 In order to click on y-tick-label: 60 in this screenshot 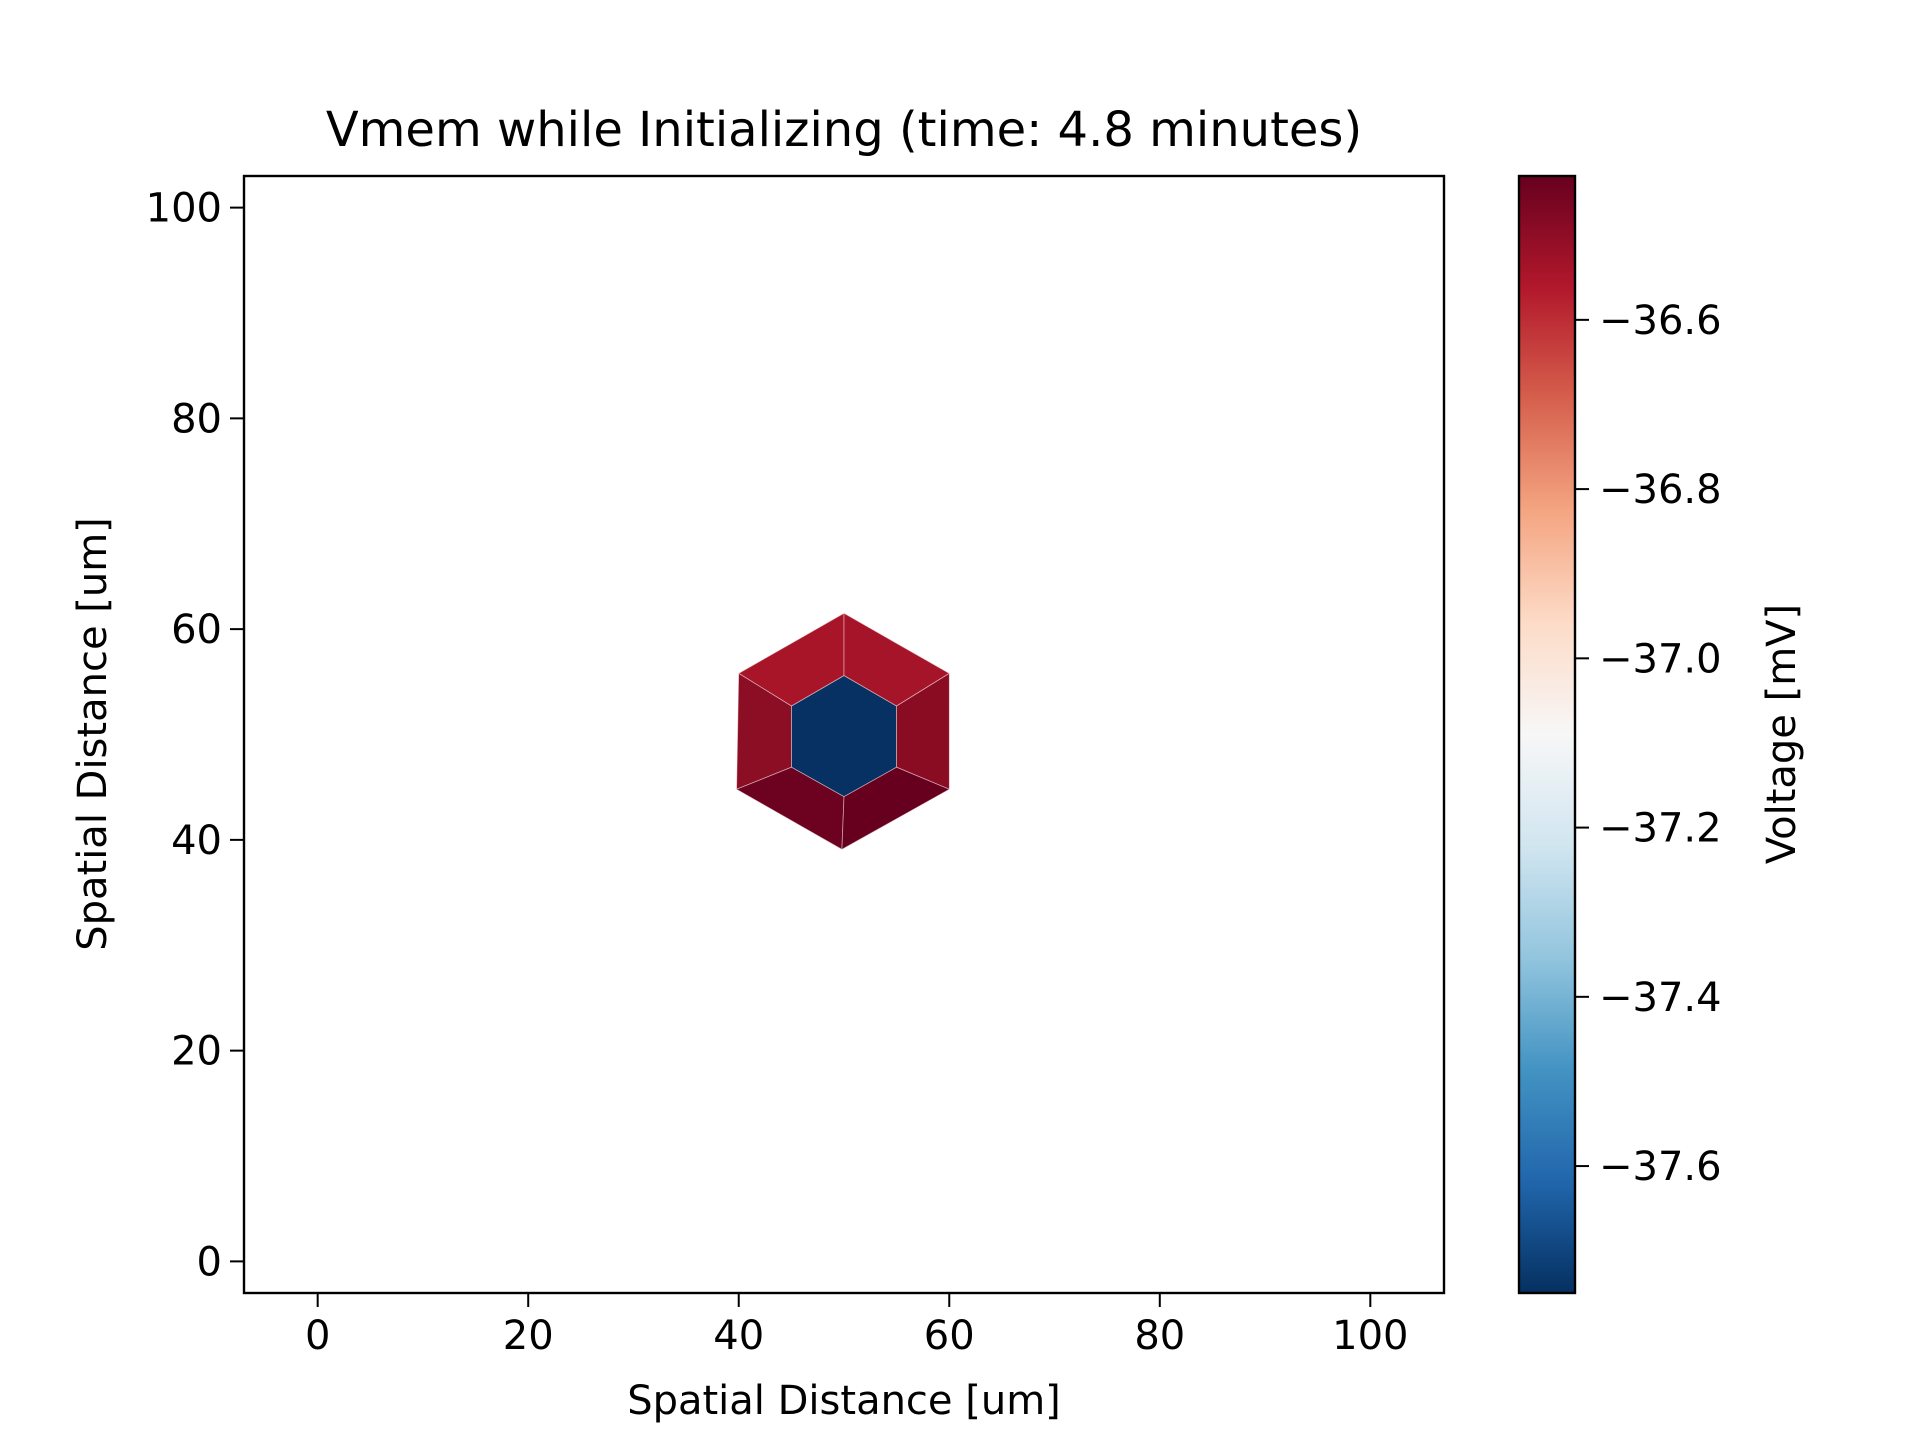, I will do `click(196, 630)`.